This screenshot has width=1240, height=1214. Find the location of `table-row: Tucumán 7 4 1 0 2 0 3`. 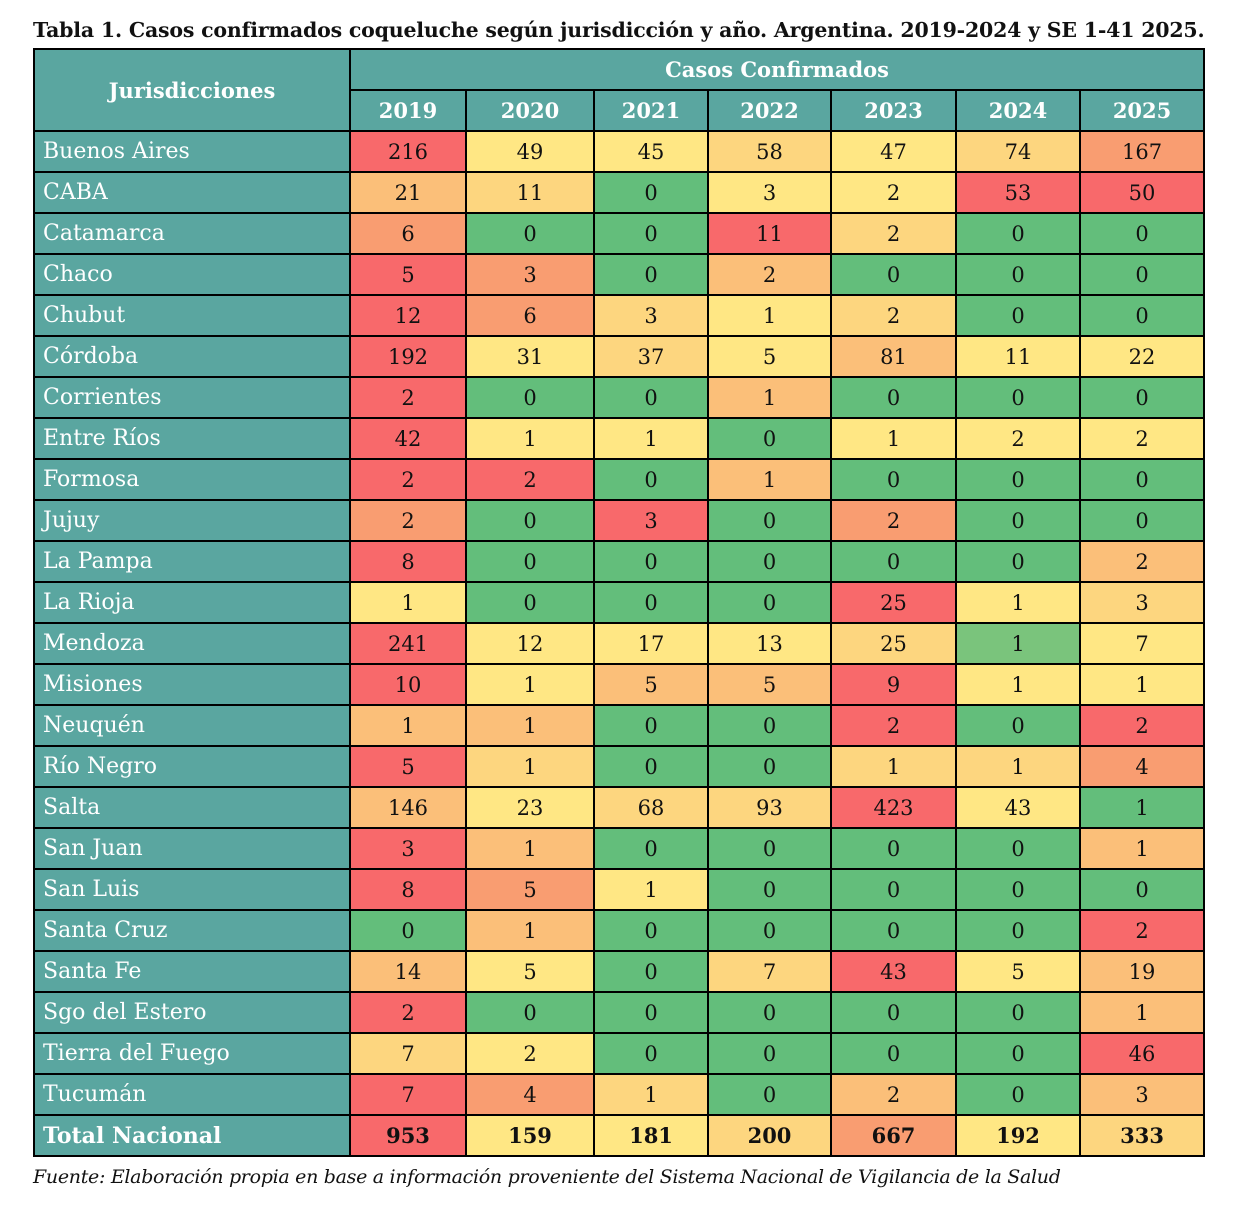

table-row: Tucumán 7 4 1 0 2 0 3 is located at coordinates (619, 1094).